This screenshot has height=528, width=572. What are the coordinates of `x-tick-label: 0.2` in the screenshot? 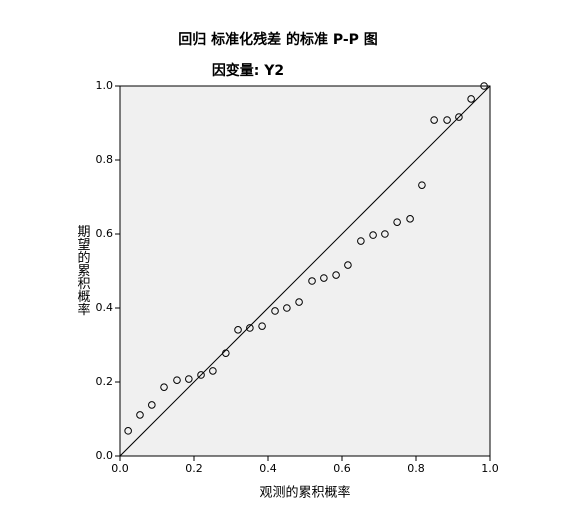 It's located at (194, 468).